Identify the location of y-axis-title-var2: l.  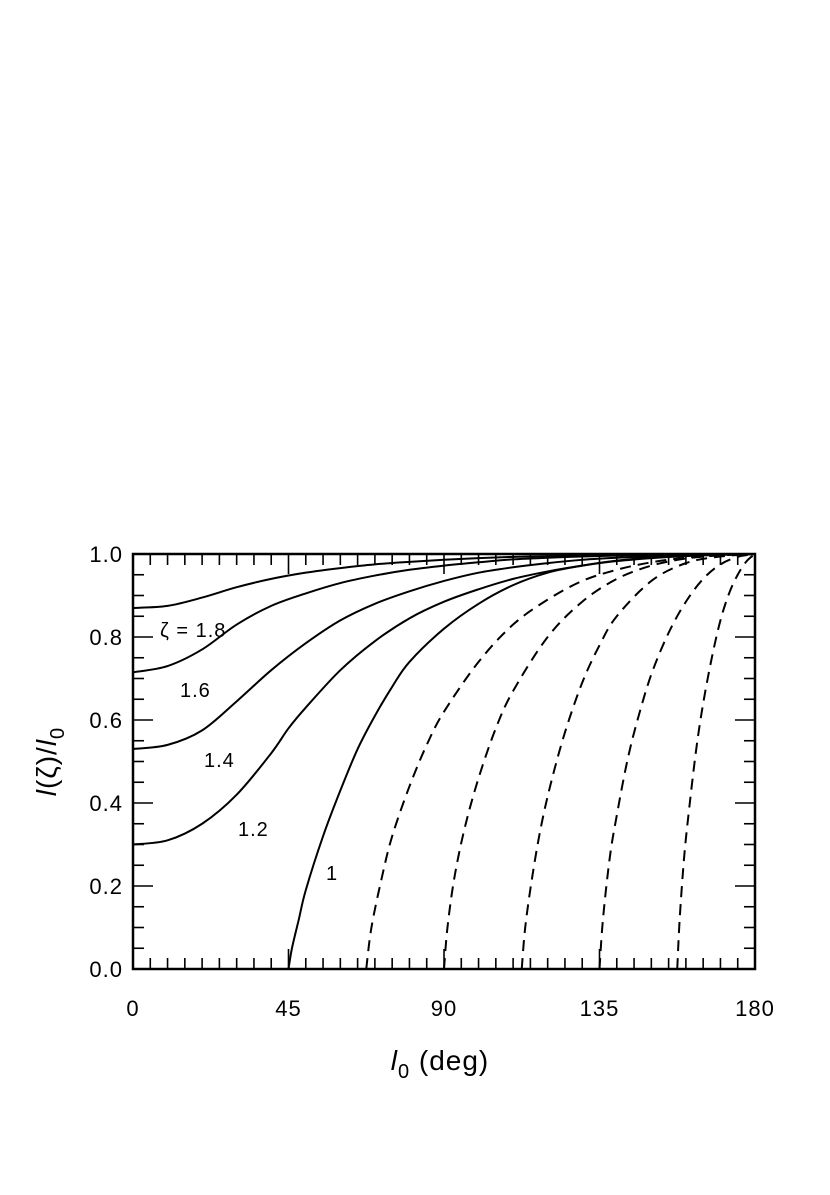
(46, 742).